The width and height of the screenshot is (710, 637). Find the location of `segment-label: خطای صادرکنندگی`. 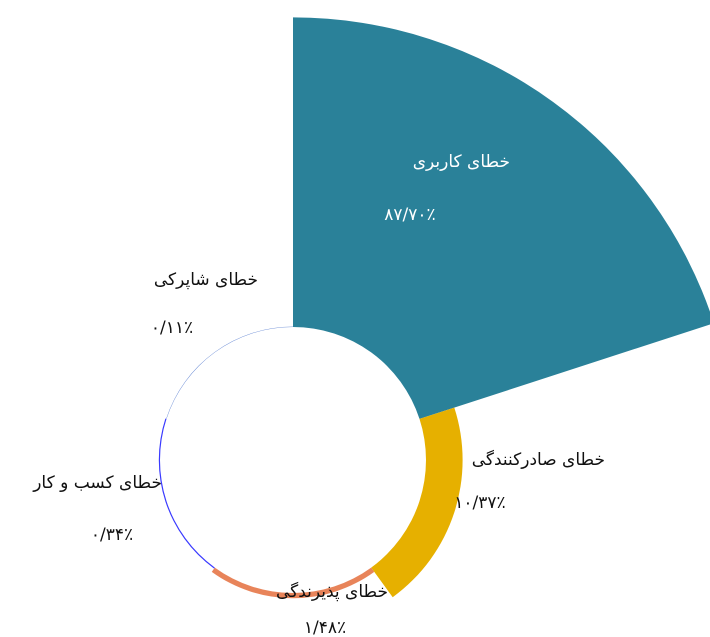

segment-label: خطای صادرکنندگی is located at coordinates (538, 459).